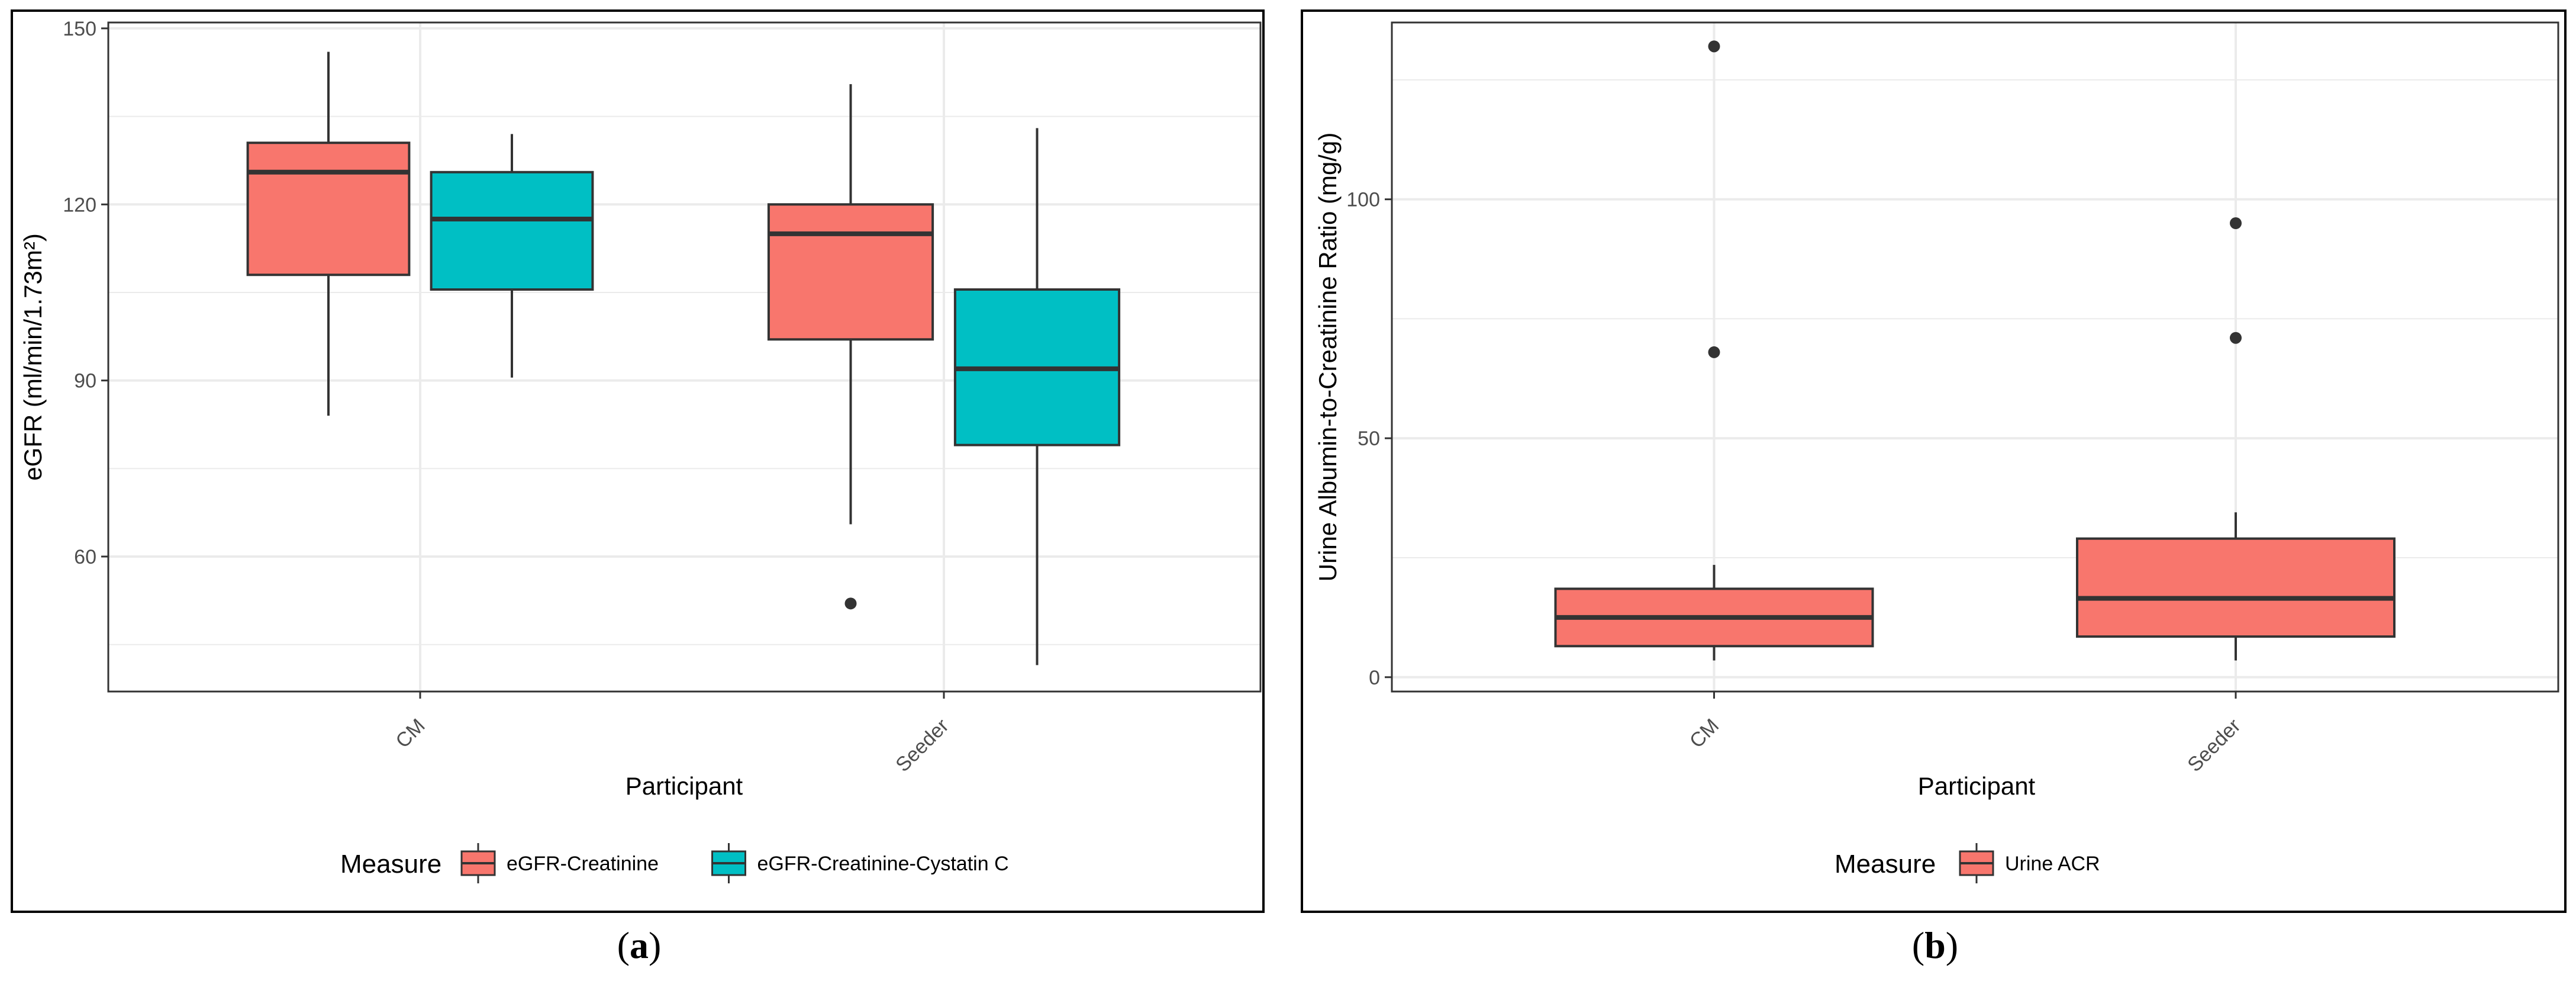 The height and width of the screenshot is (984, 2576). Describe the element at coordinates (883, 864) in the screenshot. I see `panel-a-legend-label-1: eGFR-Creatinine-Cystatin C` at that location.